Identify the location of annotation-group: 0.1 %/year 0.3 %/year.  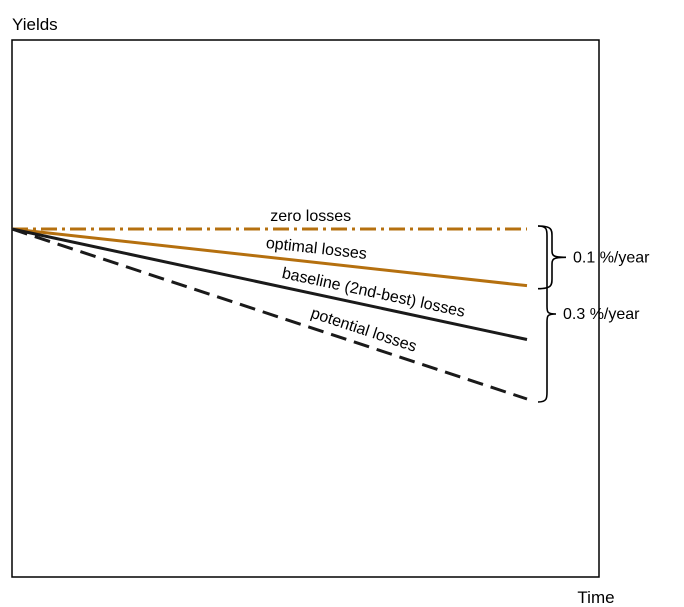
(593, 314).